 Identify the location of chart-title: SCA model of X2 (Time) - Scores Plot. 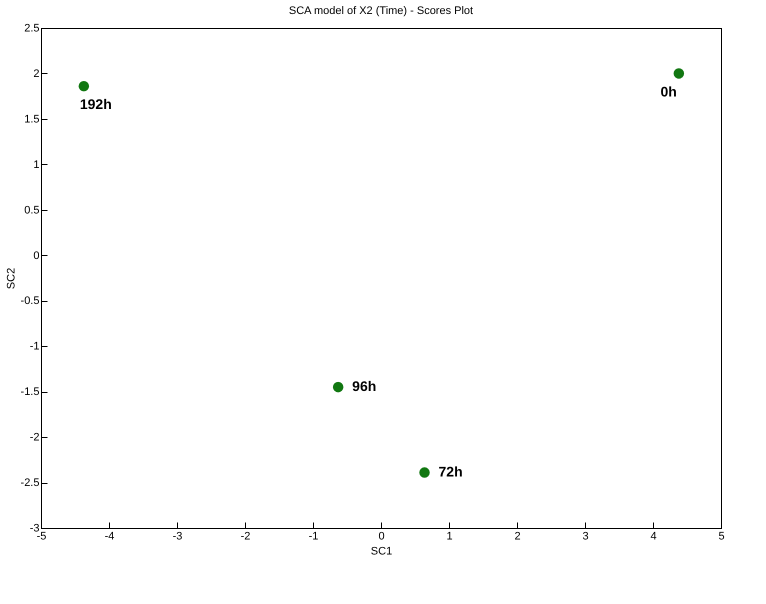
(381, 11).